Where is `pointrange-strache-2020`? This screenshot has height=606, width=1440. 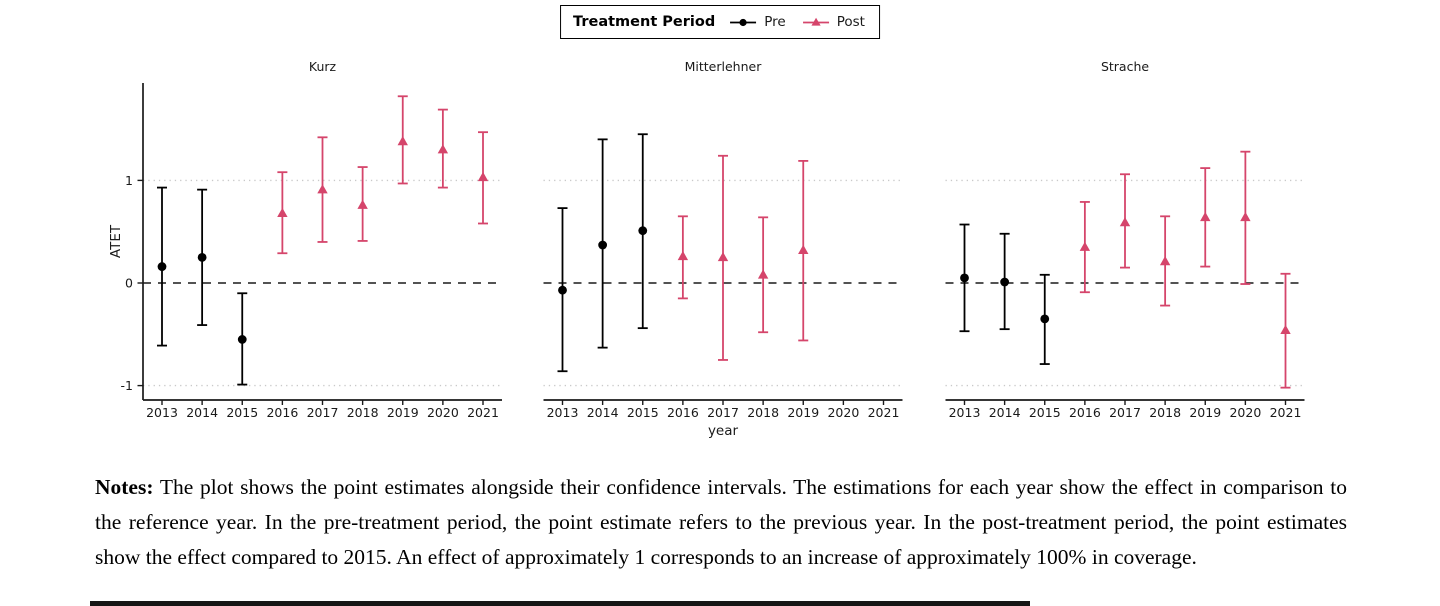 pointrange-strache-2020 is located at coordinates (1245, 217).